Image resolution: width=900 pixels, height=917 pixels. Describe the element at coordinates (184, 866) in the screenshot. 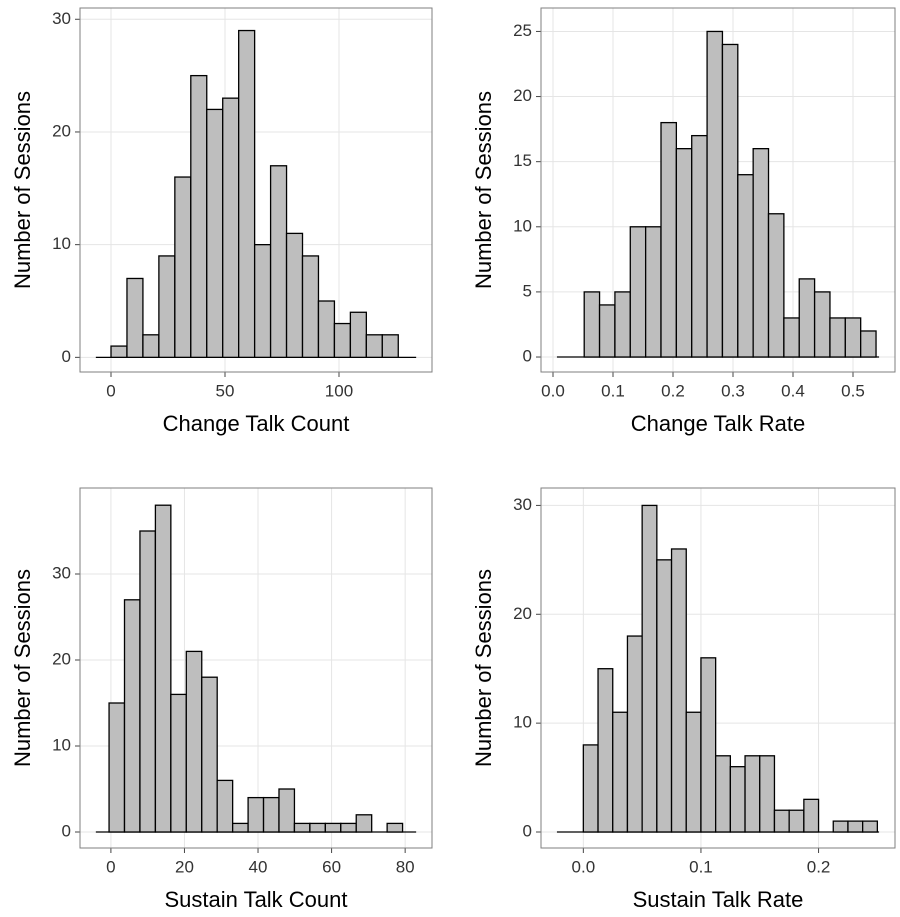

I see `x-tick-label: 20` at that location.